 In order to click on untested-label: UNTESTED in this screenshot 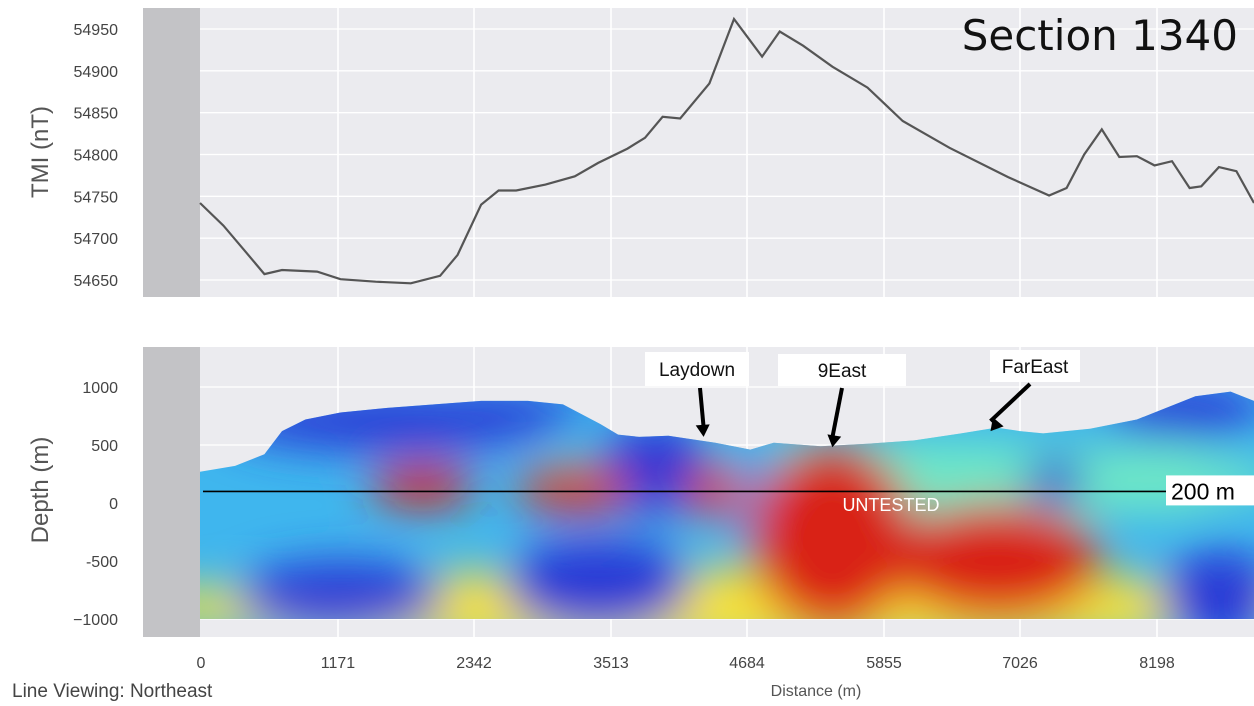, I will do `click(890, 505)`.